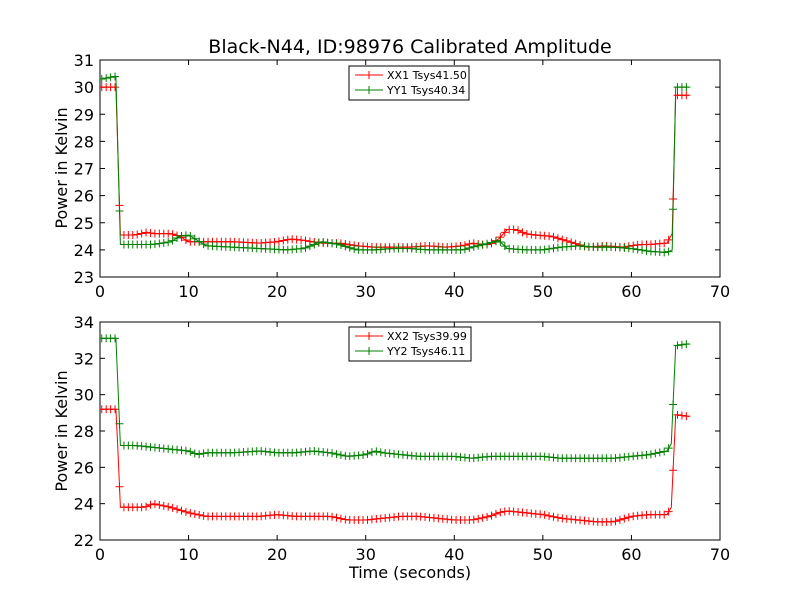  Describe the element at coordinates (425, 90) in the screenshot. I see `legend-label: YY1 Tsys40.34` at that location.